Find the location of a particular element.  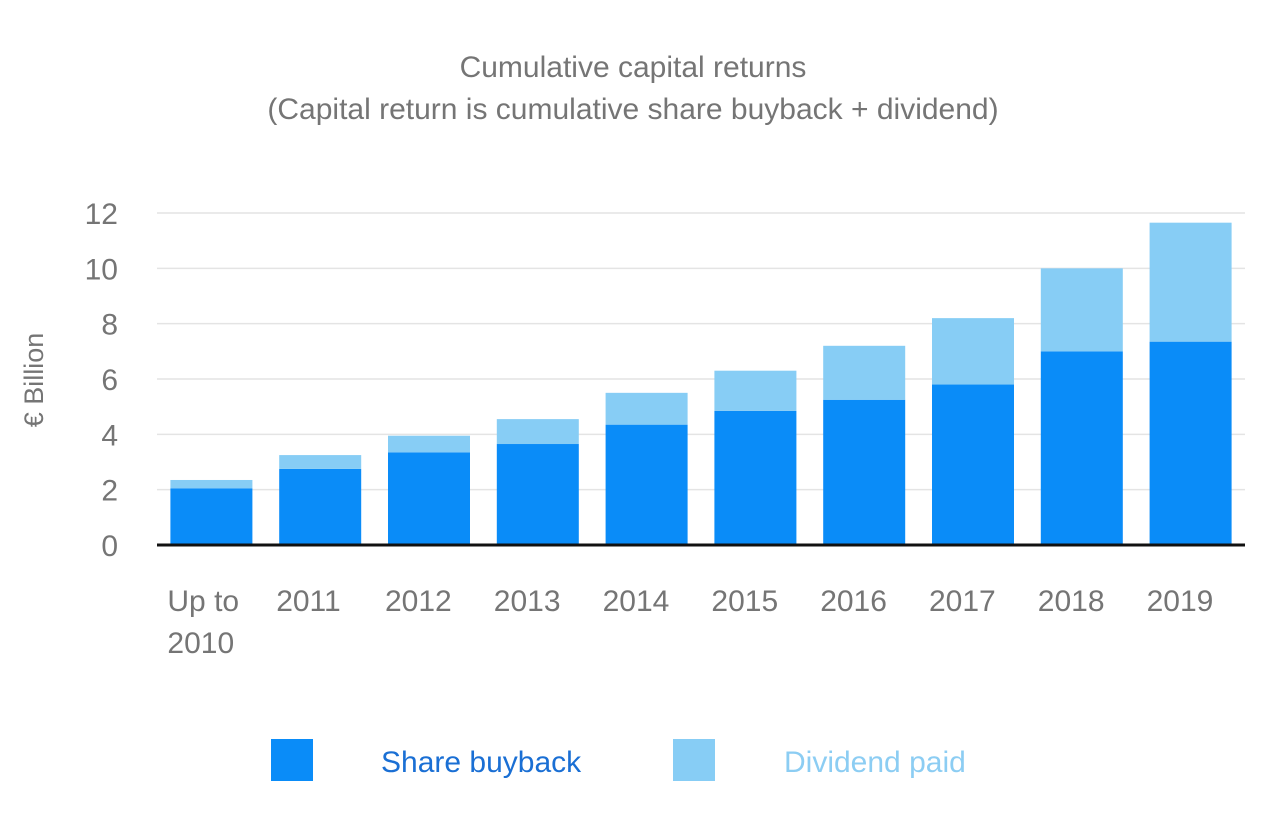

legend: Share buyback Dividend paid is located at coordinates (618, 760).